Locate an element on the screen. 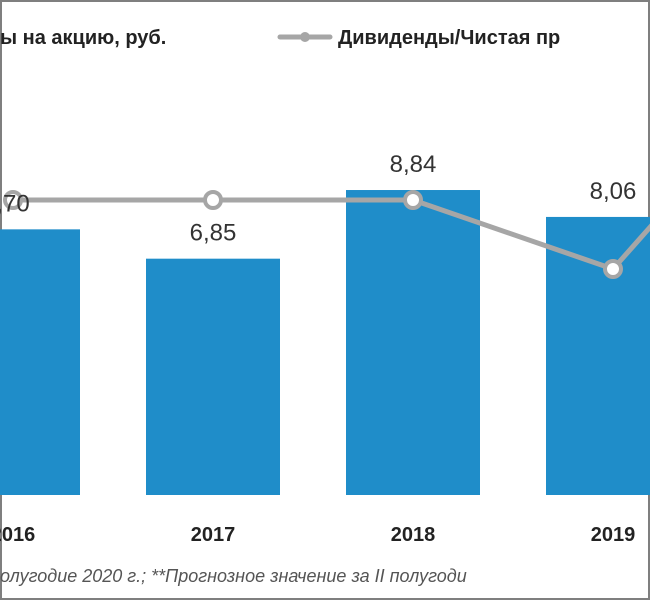 The width and height of the screenshot is (650, 600). bar-2019 is located at coordinates (598, 355).